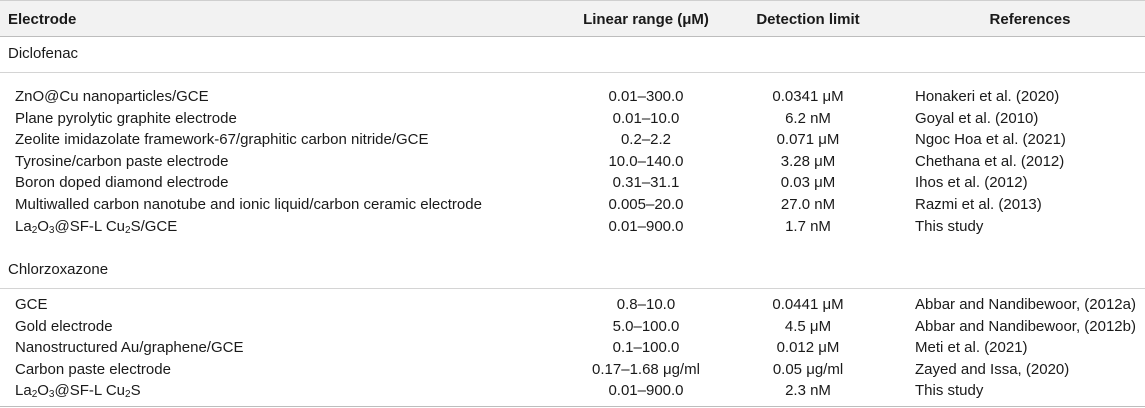  Describe the element at coordinates (58, 269) in the screenshot. I see `section-title: Chlorzoxazone` at that location.